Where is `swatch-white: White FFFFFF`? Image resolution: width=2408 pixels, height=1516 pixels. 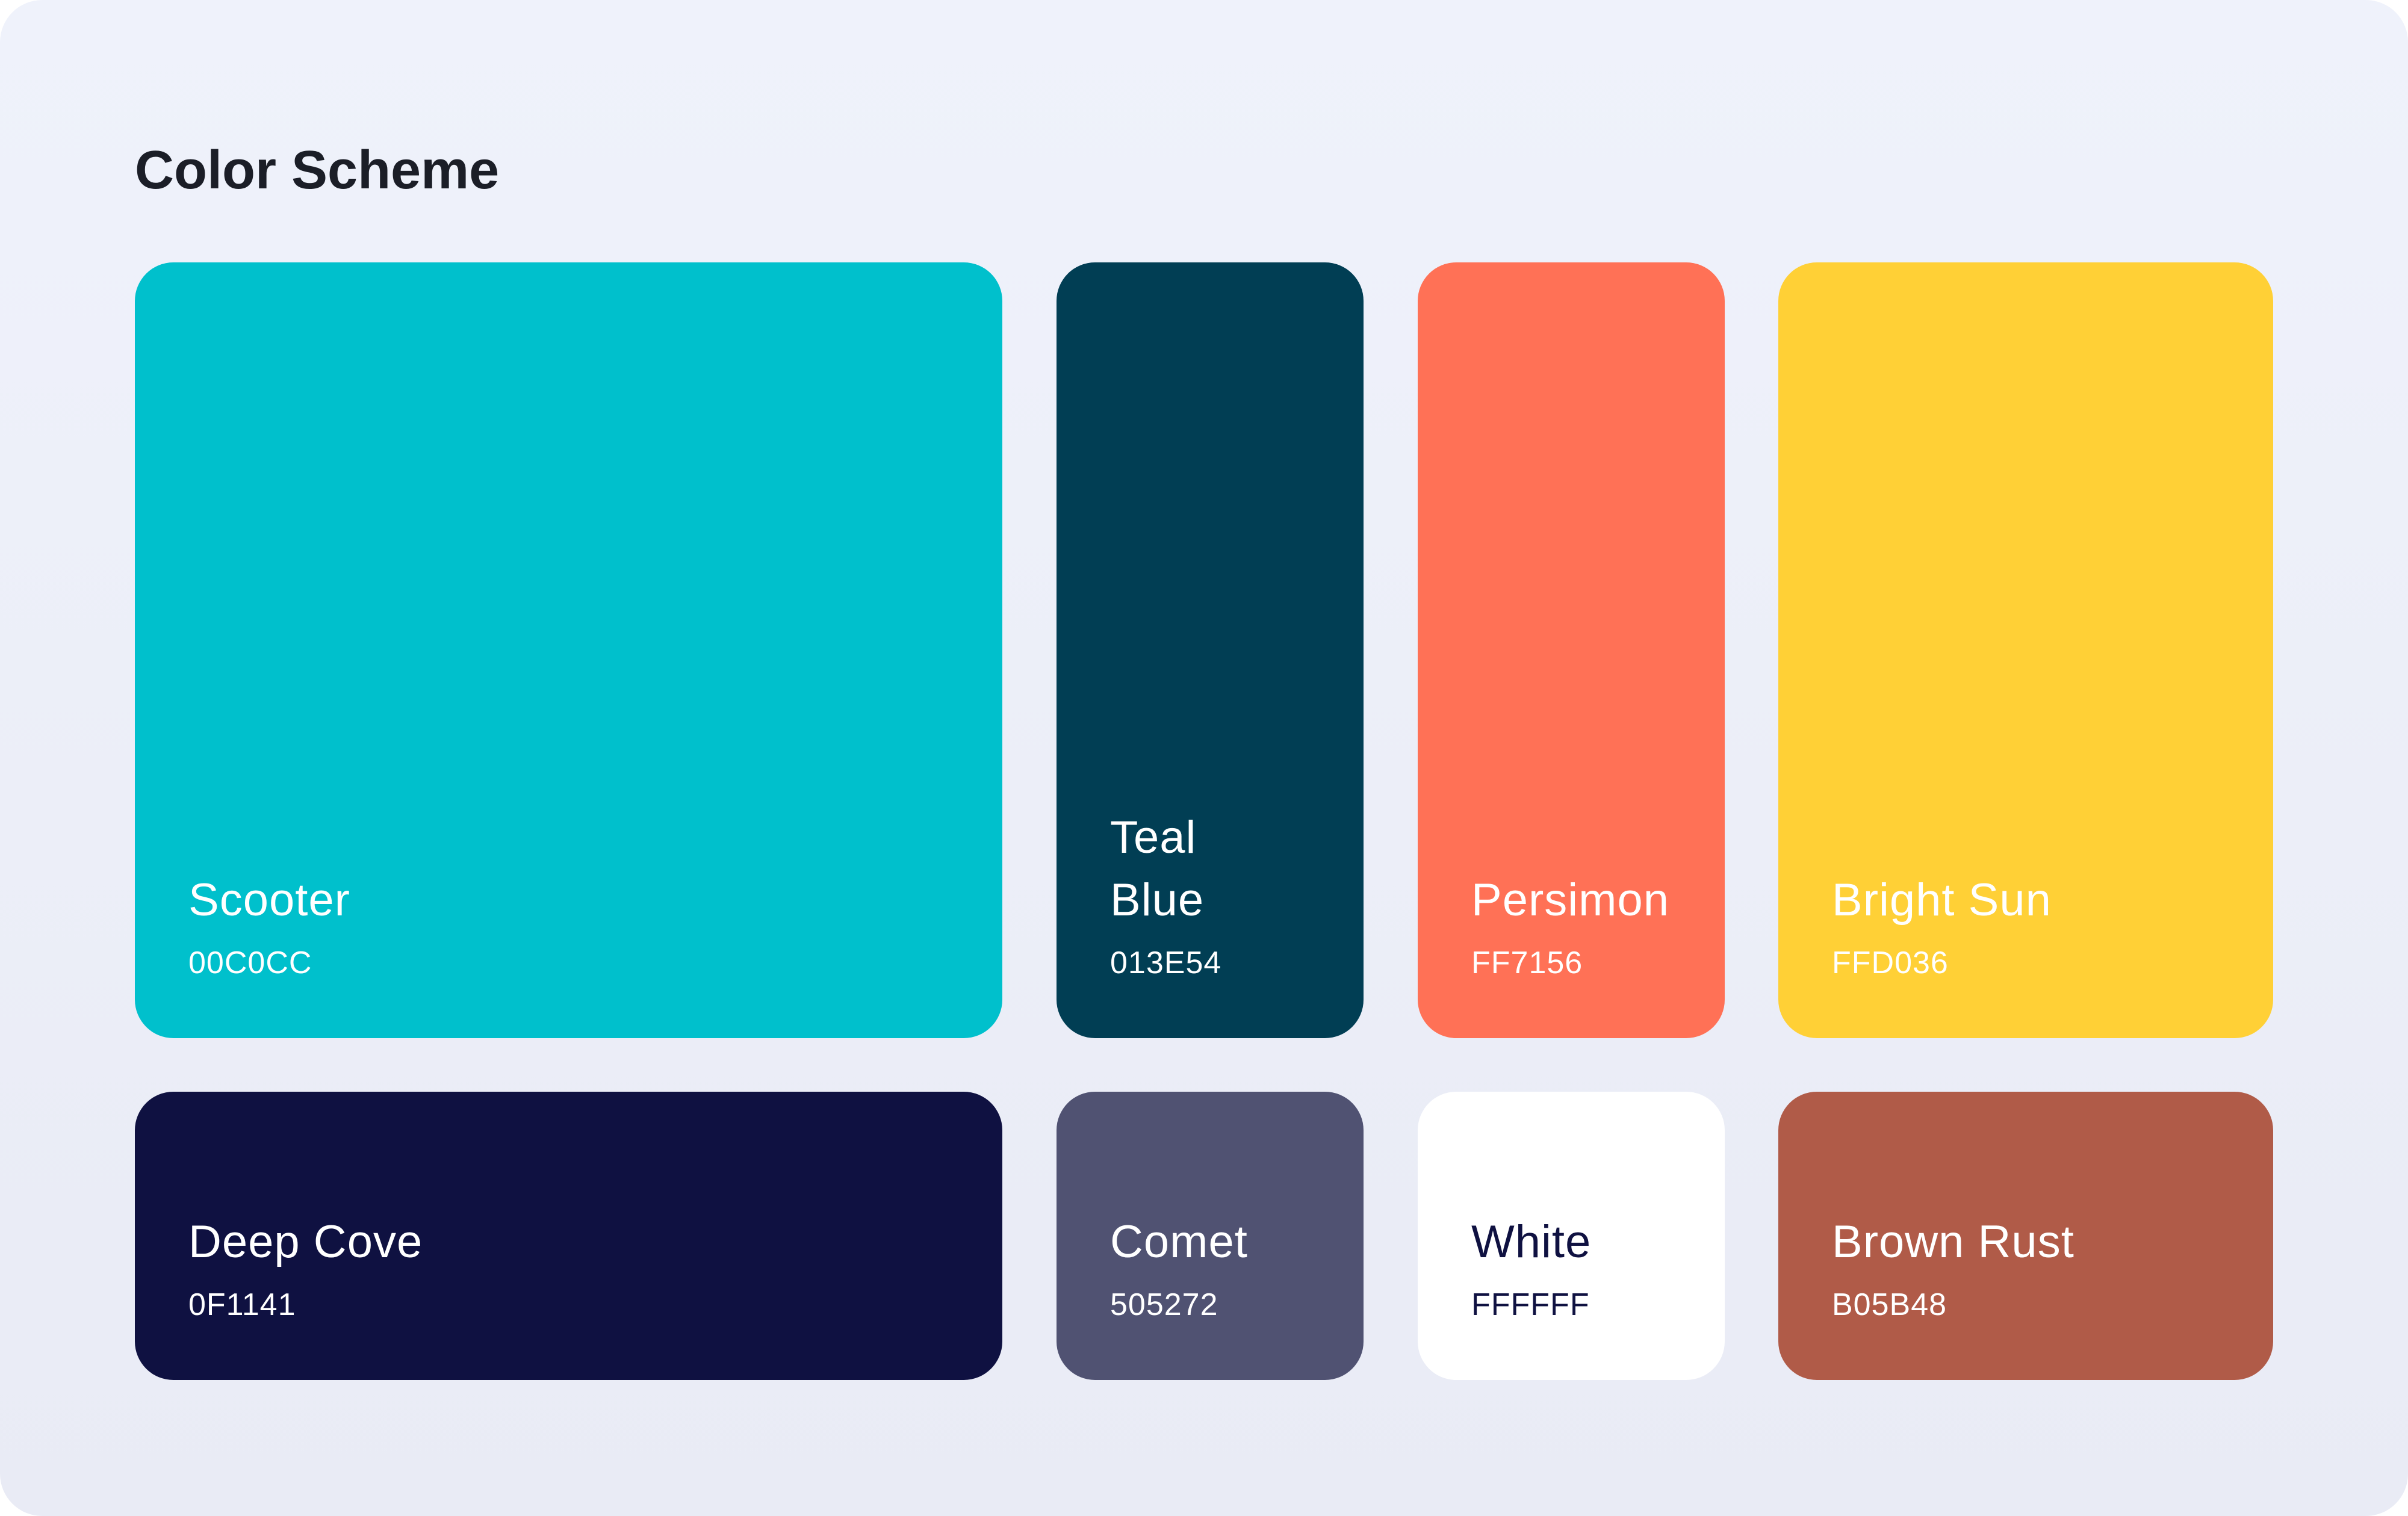 swatch-white: White FFFFFF is located at coordinates (1571, 1236).